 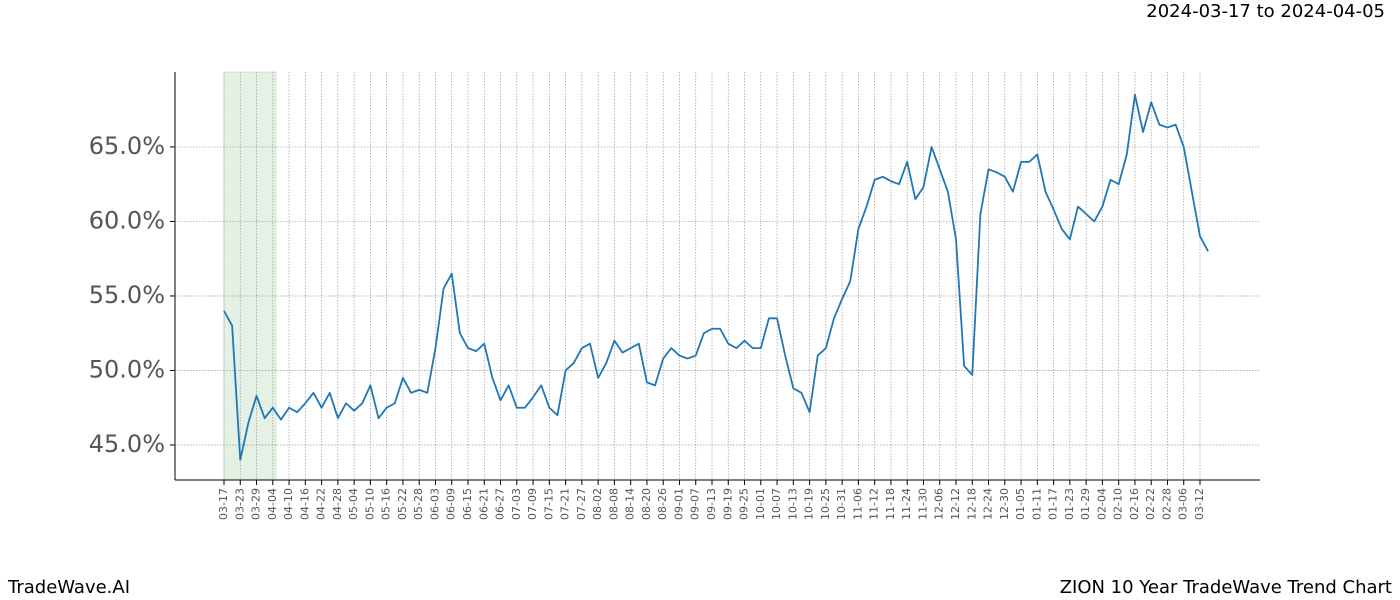 I want to click on x-tick-label: 04-04, so click(x=272, y=504).